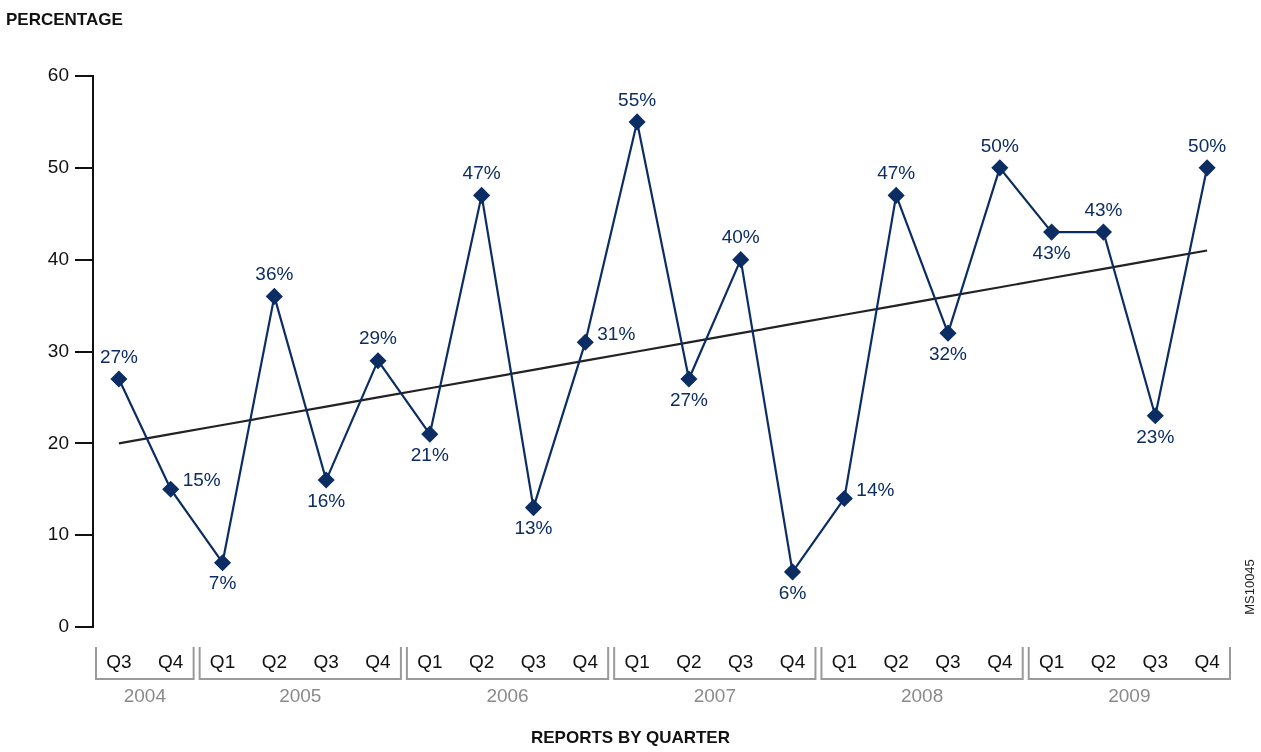  Describe the element at coordinates (533, 528) in the screenshot. I see `data-label: 13%` at that location.